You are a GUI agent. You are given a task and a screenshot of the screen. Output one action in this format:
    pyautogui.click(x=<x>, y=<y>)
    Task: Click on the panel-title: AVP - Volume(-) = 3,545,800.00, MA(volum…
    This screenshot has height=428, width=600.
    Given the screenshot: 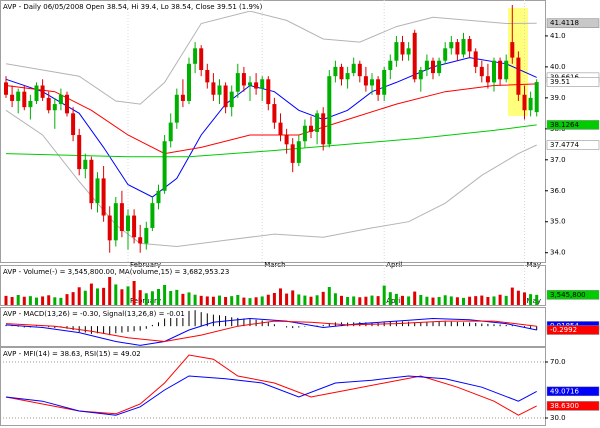 What is the action you would take?
    pyautogui.click(x=116, y=272)
    